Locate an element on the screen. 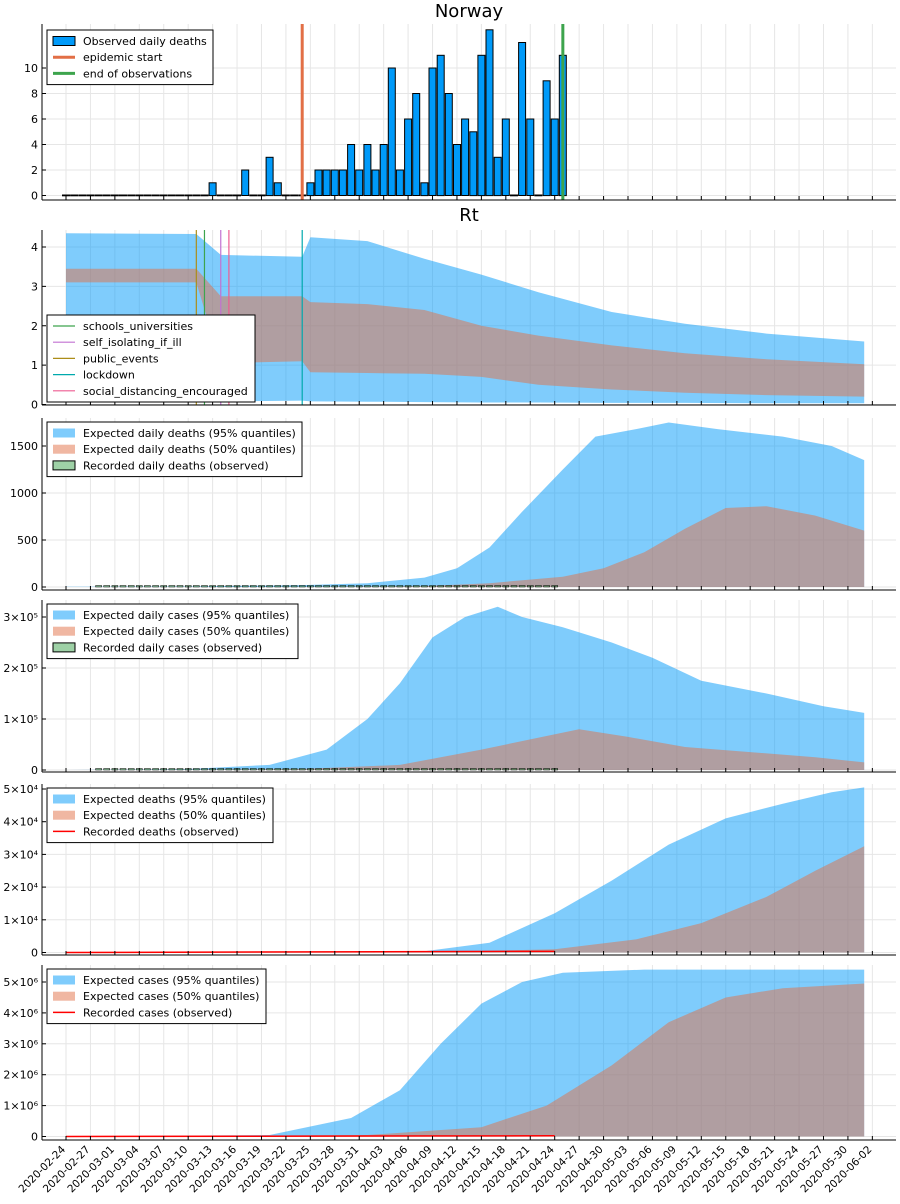  y-tick-label: 3×10⁵ is located at coordinates (20, 617).